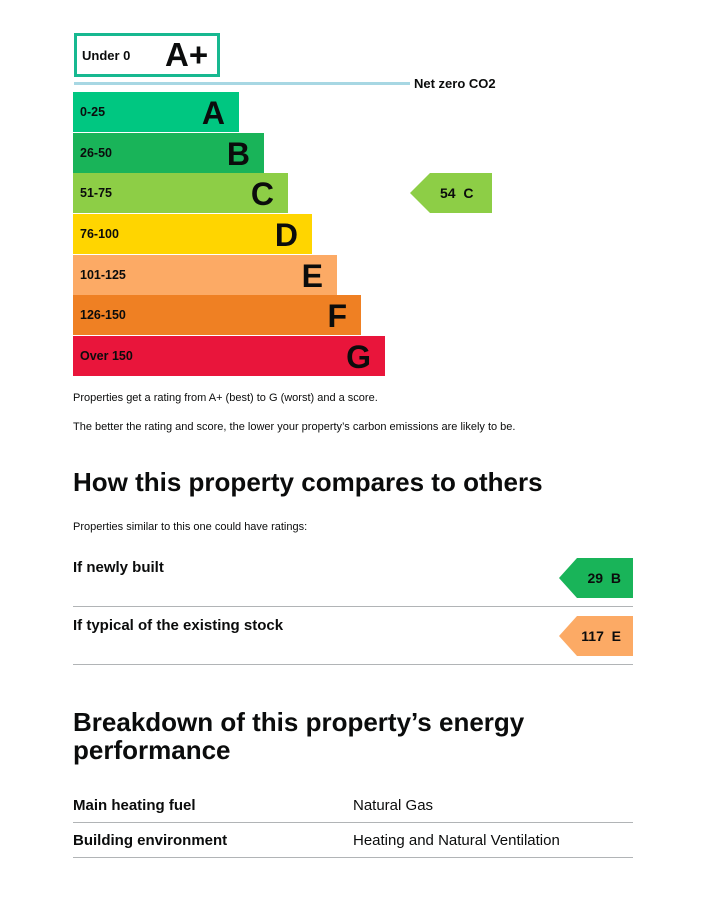 The image size is (704, 911). Describe the element at coordinates (337, 316) in the screenshot. I see `band-letter: F` at that location.